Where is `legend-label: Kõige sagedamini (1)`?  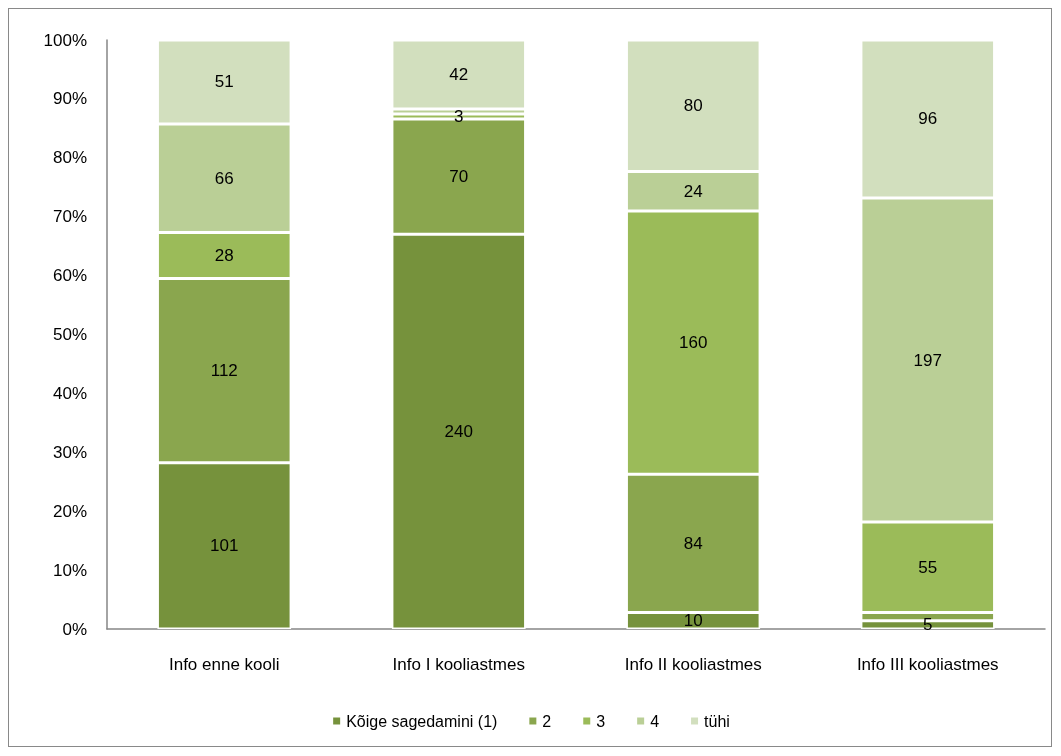
legend-label: Kõige sagedamini (1) is located at coordinates (422, 721).